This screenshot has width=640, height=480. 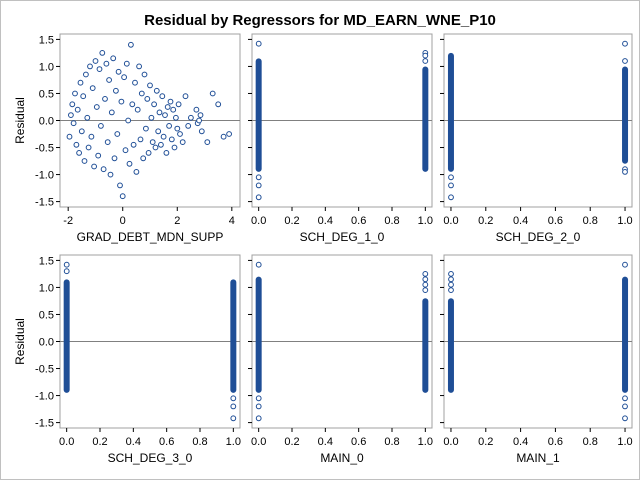 I want to click on x-axis-label: GRAD_DEBT_MDN_SUPP, so click(x=150, y=237).